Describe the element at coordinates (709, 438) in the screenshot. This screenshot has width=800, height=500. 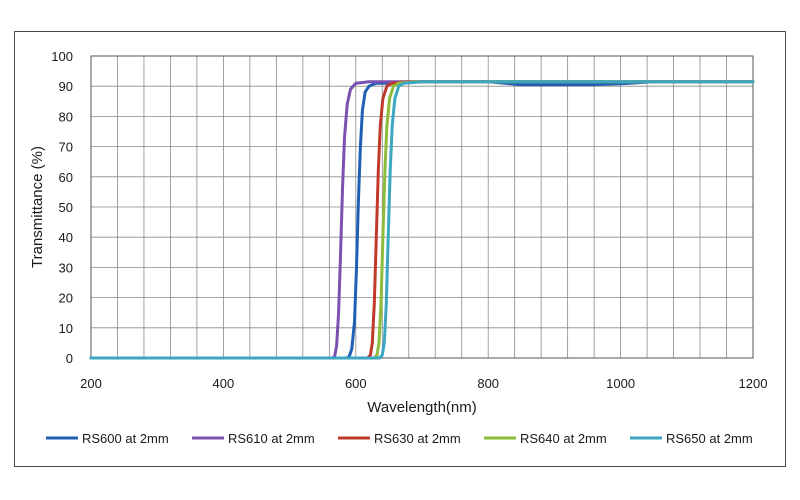
I see `legend-label-rs650: RS650 at 2mm` at that location.